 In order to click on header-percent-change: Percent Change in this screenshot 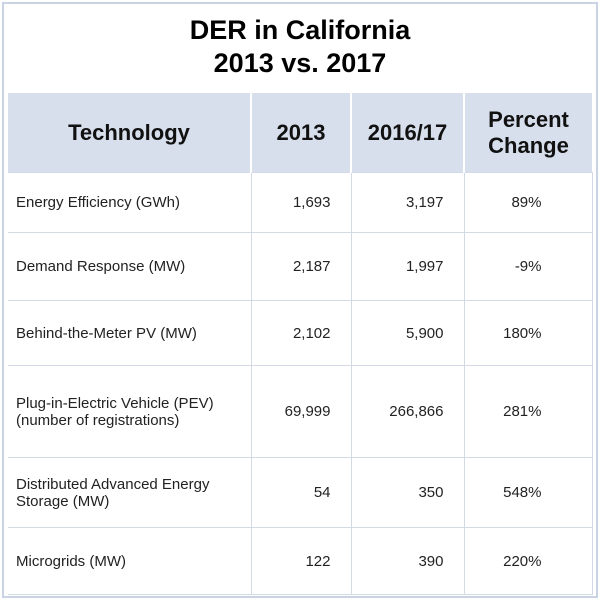, I will do `click(528, 133)`.